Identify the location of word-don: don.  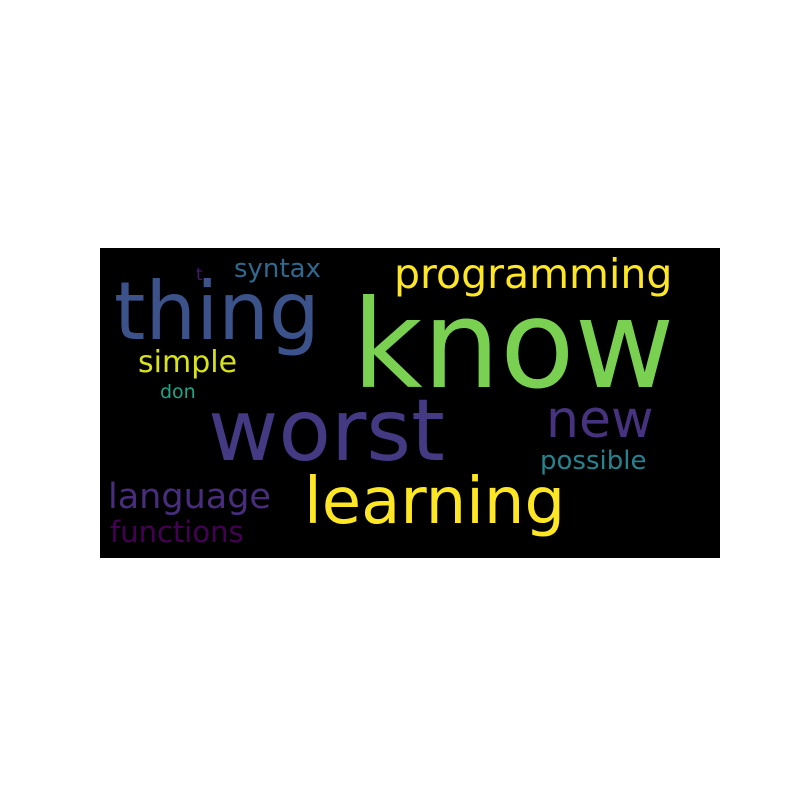
(178, 392).